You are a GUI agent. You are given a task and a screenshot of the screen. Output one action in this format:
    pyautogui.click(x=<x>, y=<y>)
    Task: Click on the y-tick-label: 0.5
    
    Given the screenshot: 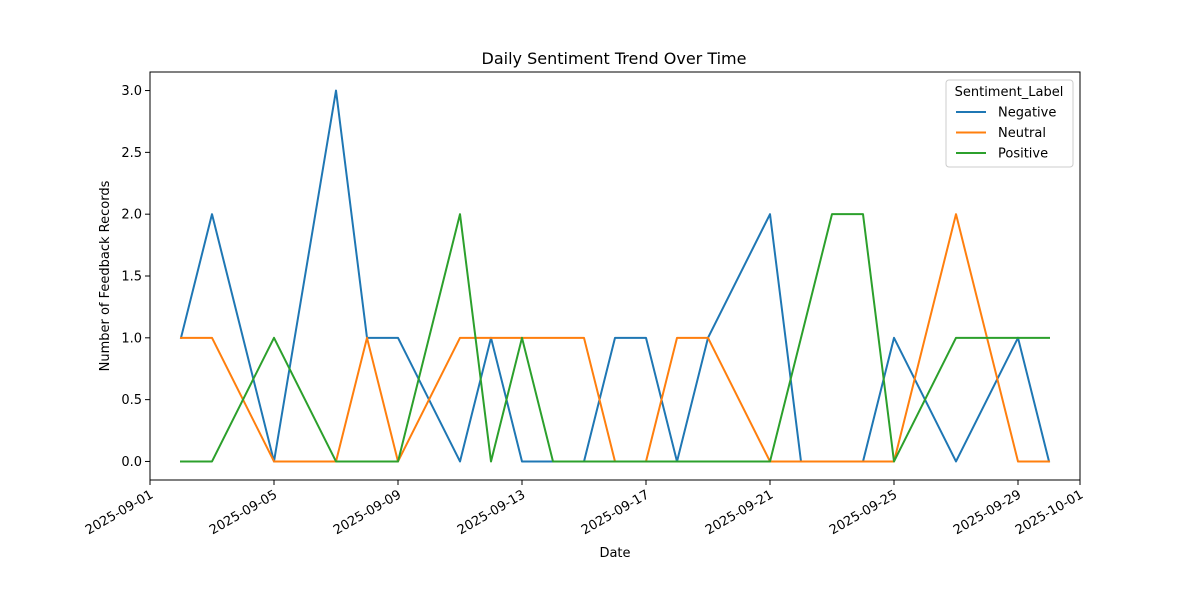 What is the action you would take?
    pyautogui.click(x=131, y=400)
    